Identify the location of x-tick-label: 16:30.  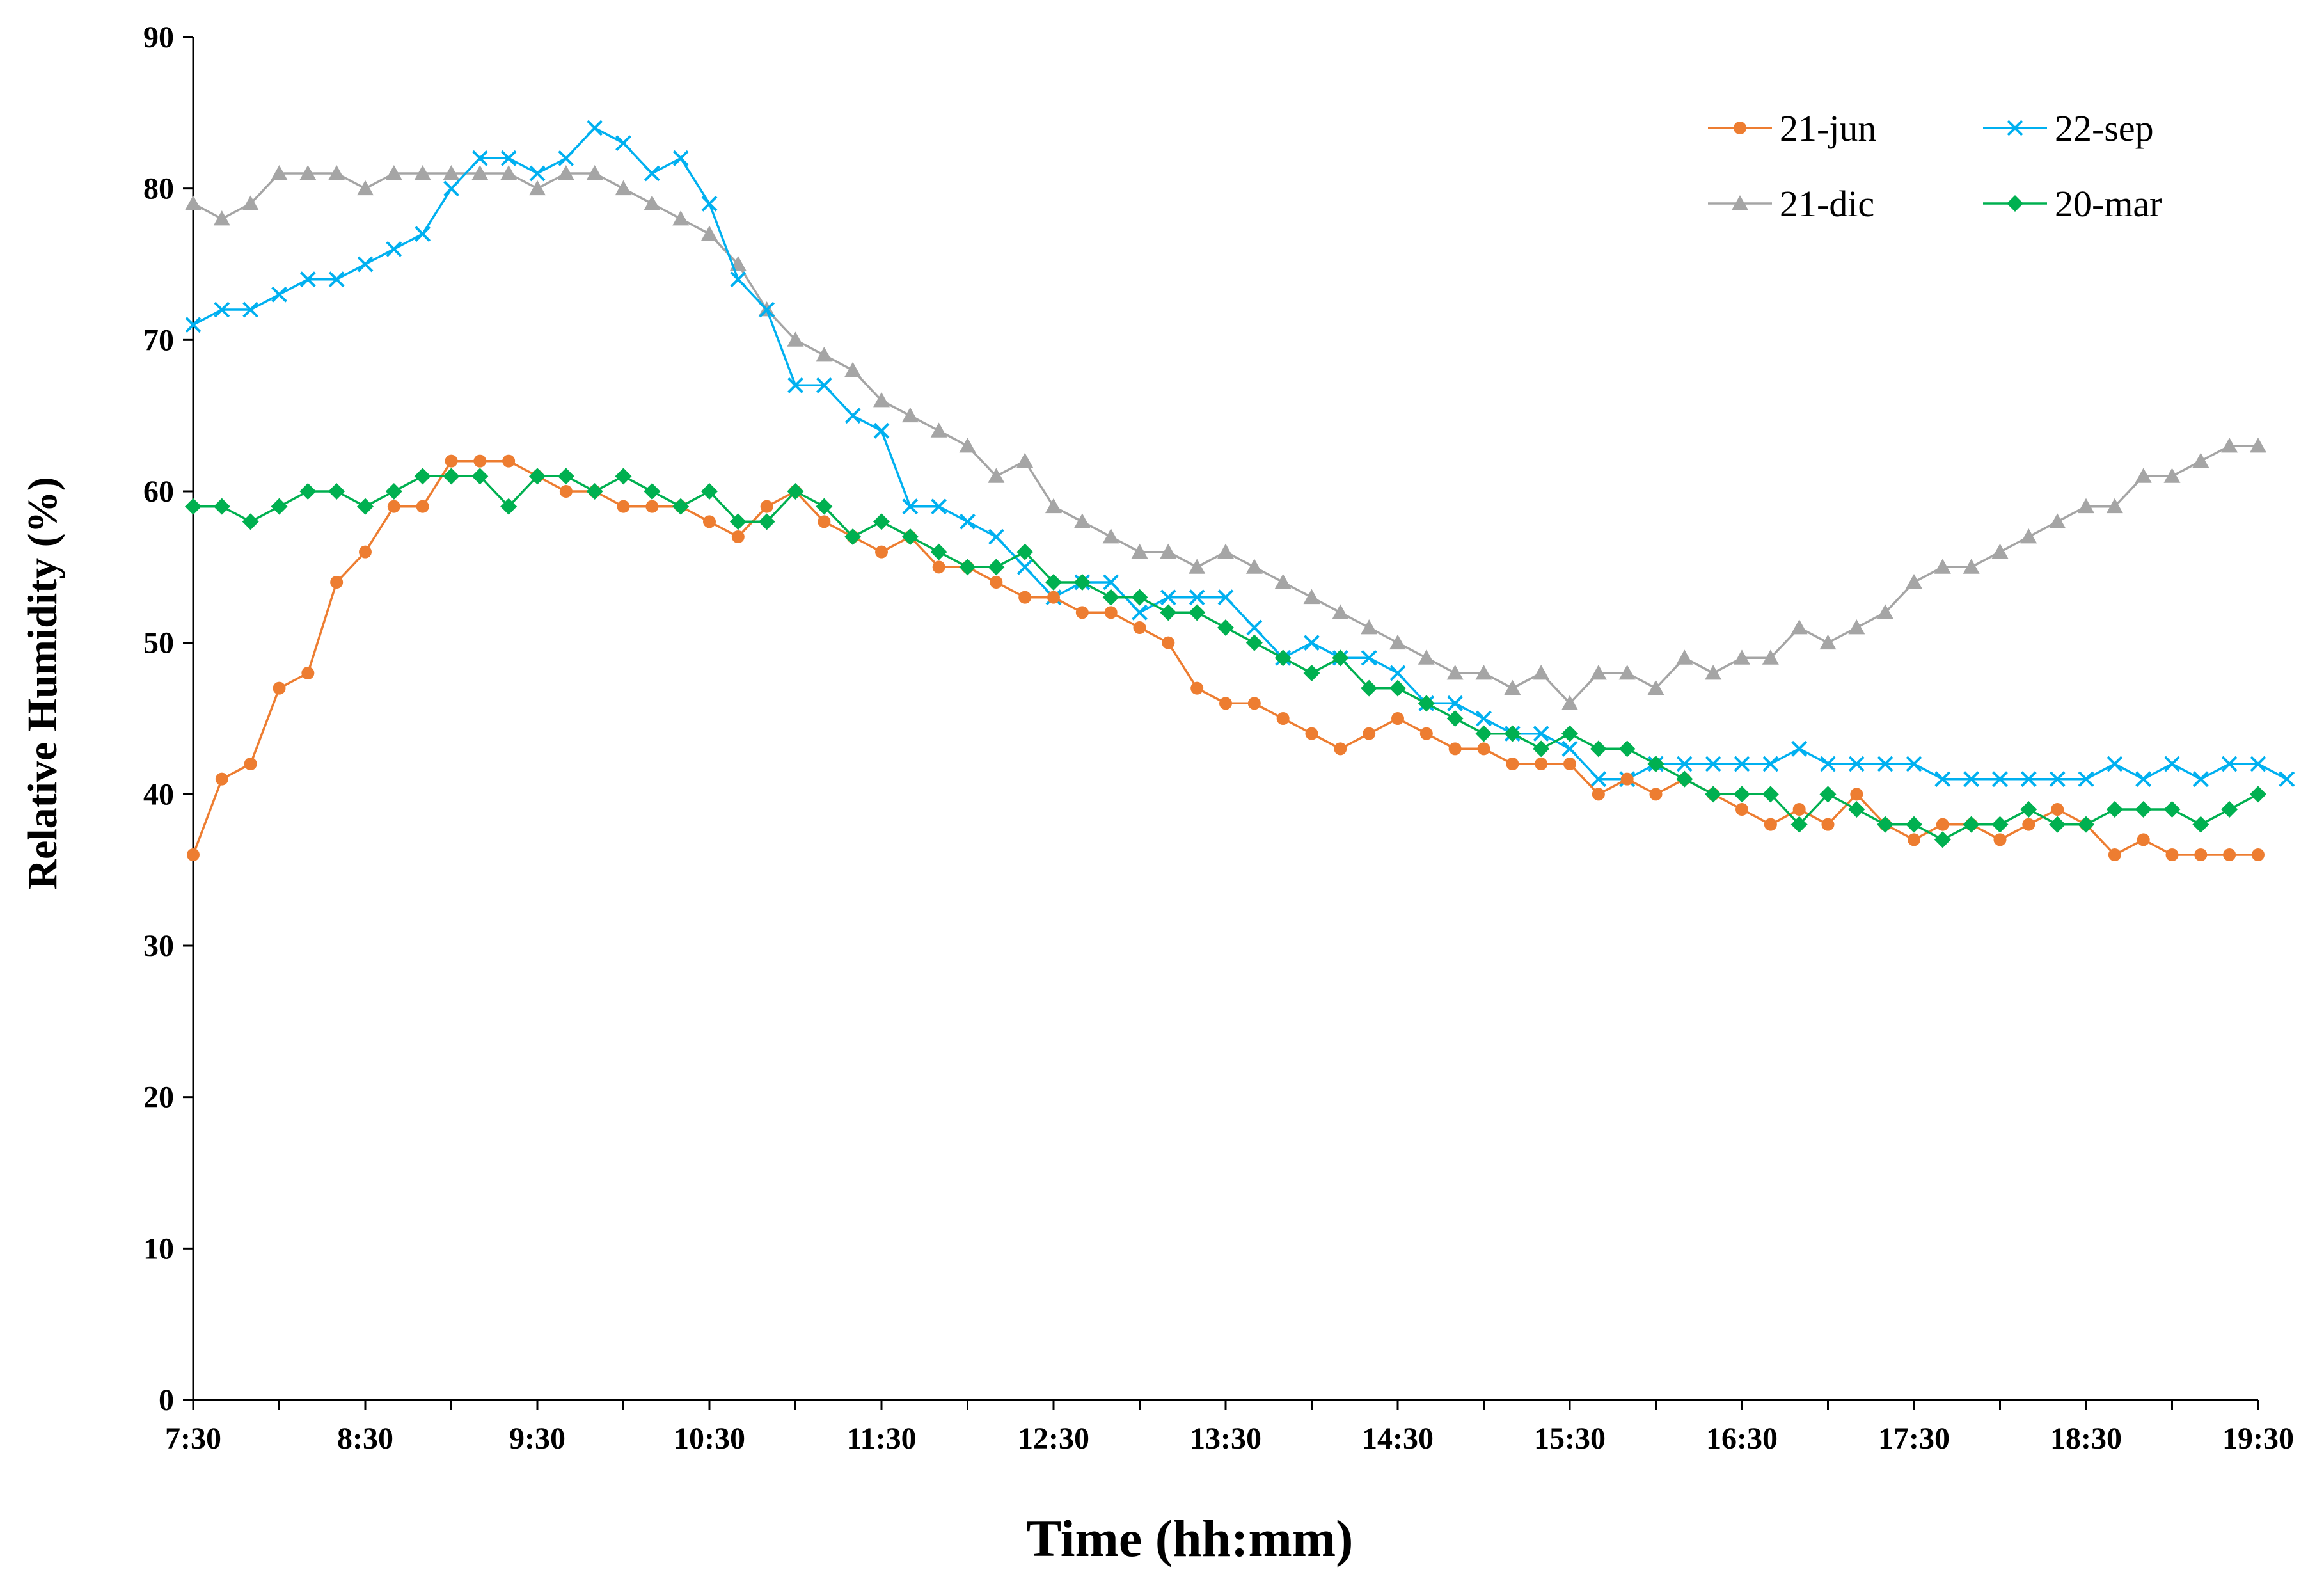
(1742, 1439).